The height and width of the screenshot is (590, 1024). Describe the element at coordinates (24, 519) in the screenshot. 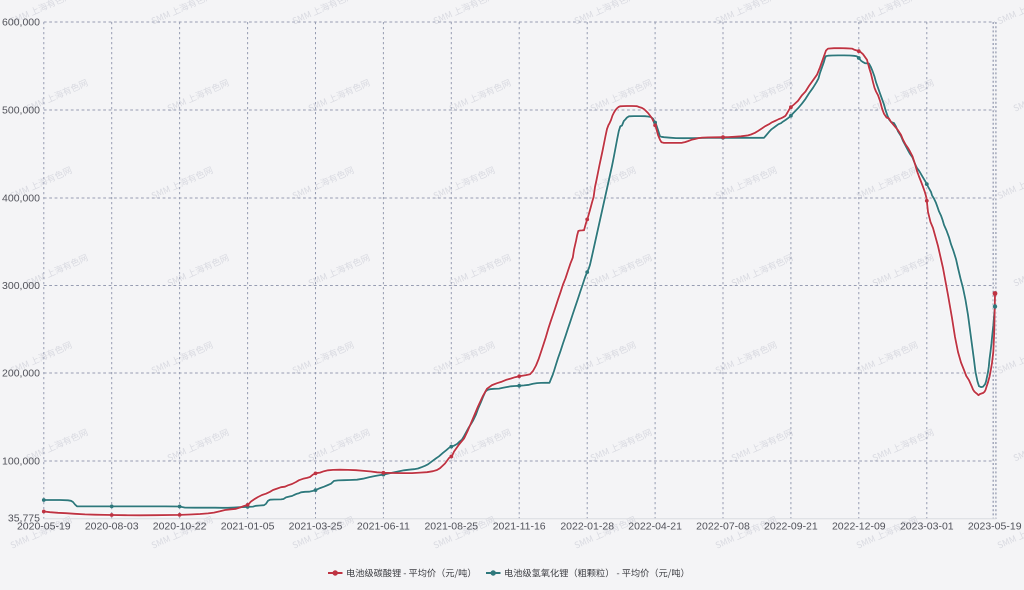

I see `svg-text: 35,775` at that location.